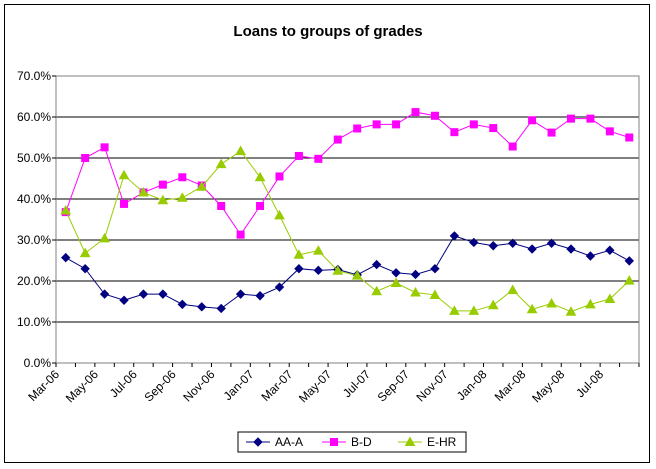  I want to click on series-line-aa-a, so click(347, 272).